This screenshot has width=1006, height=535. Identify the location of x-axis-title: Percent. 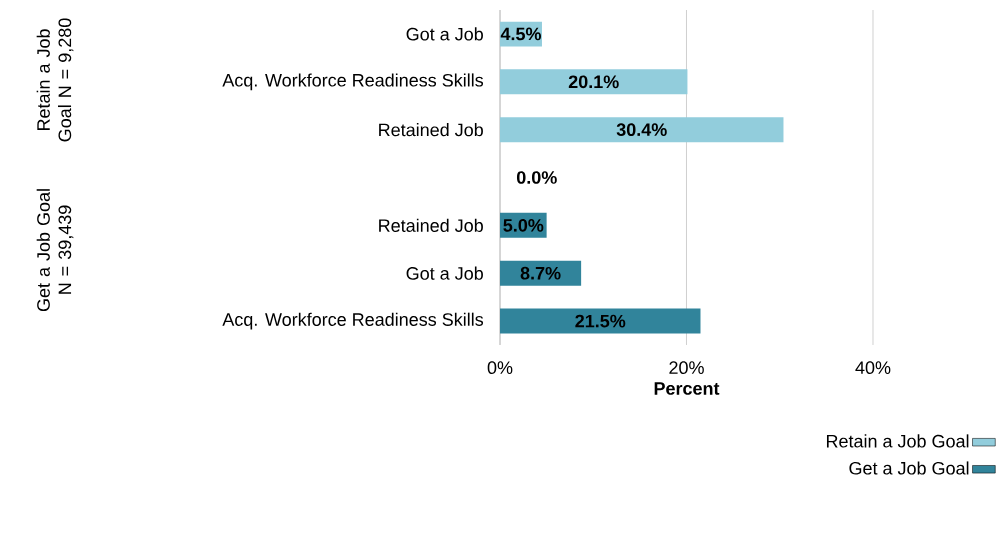
(687, 388).